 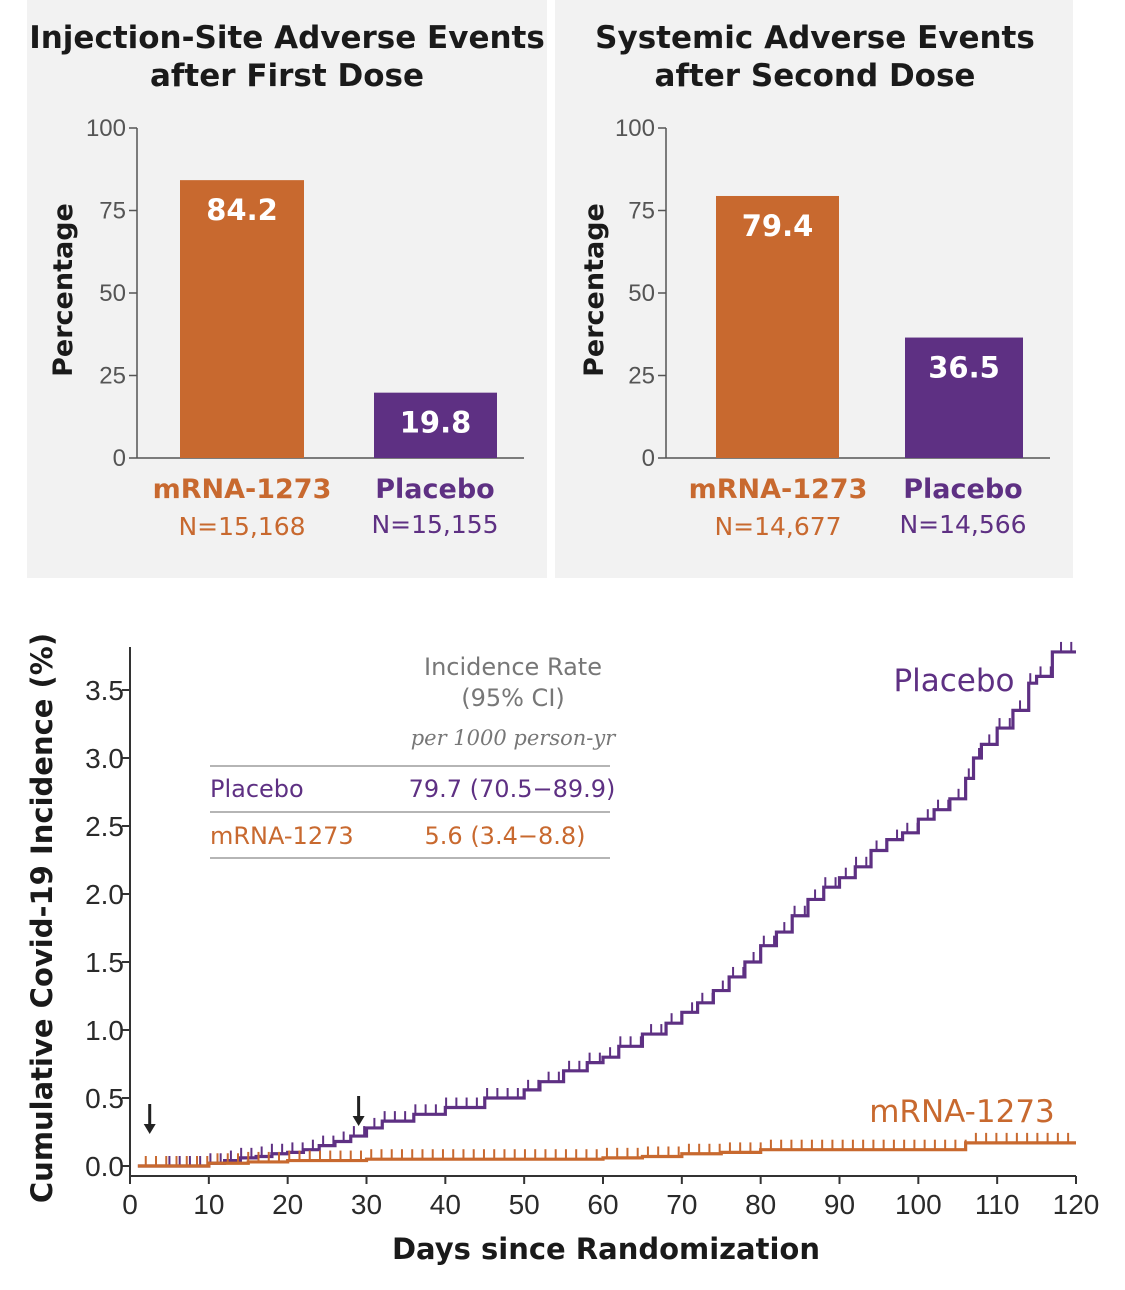 What do you see at coordinates (513, 698) in the screenshot?
I see `table-header-line-2: (95% CI)` at bounding box center [513, 698].